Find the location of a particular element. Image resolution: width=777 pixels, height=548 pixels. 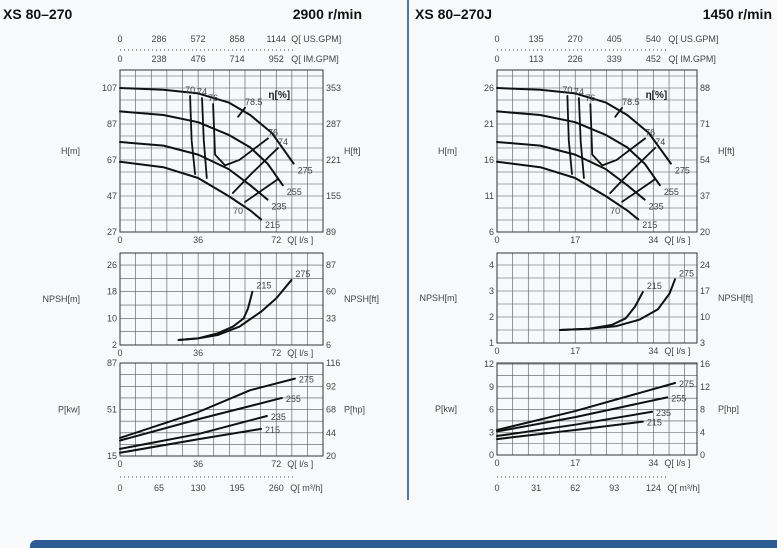

efficiency-label: 78.5 is located at coordinates (254, 102).